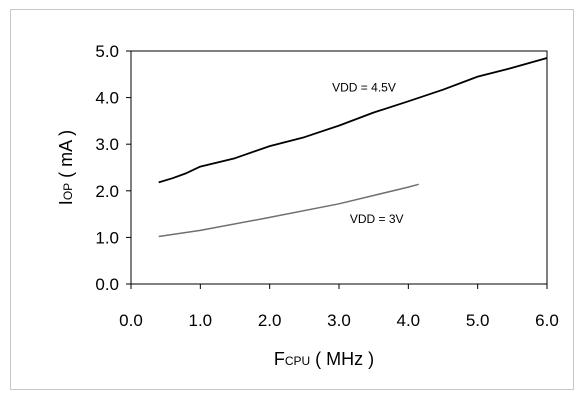 This screenshot has height=399, width=584. Describe the element at coordinates (377, 219) in the screenshot. I see `series-label: VDD = 3V` at that location.